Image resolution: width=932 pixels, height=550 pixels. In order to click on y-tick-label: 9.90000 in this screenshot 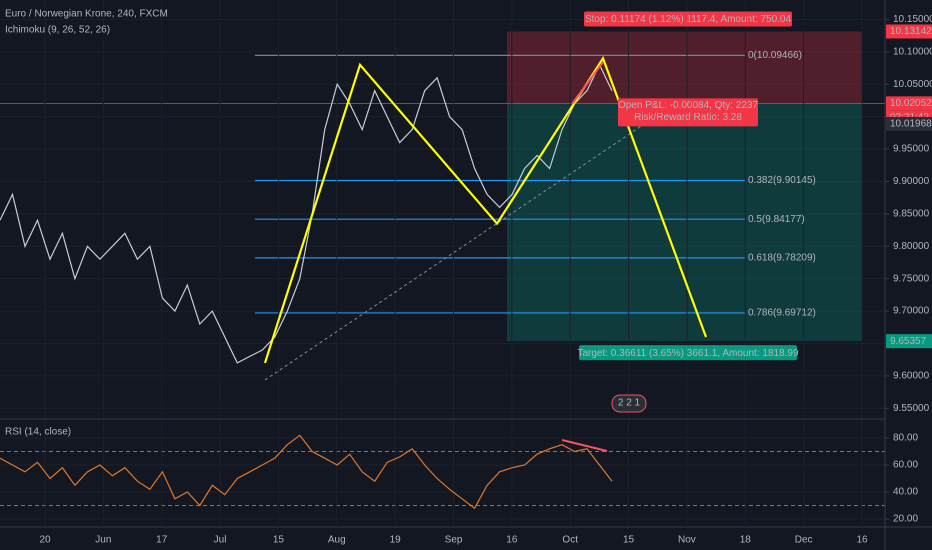, I will do `click(911, 181)`.